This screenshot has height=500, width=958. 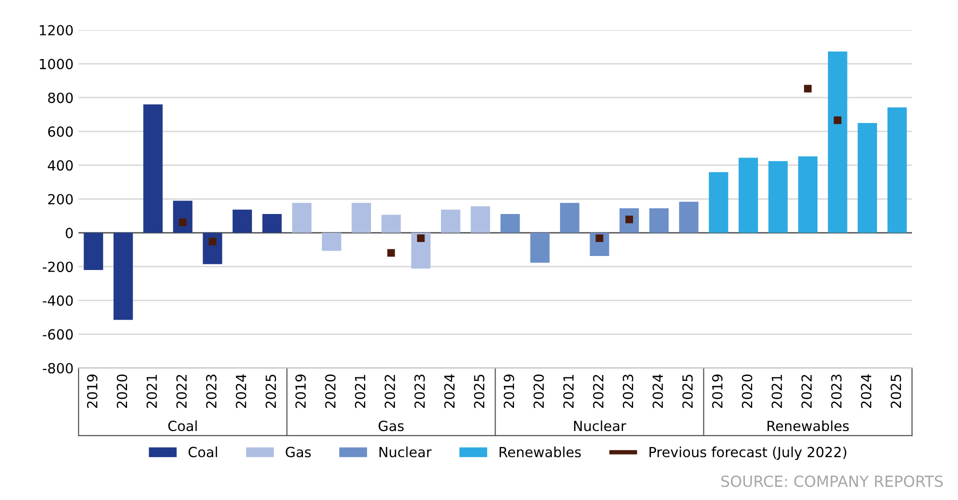 I want to click on text: Renewables, so click(x=808, y=426).